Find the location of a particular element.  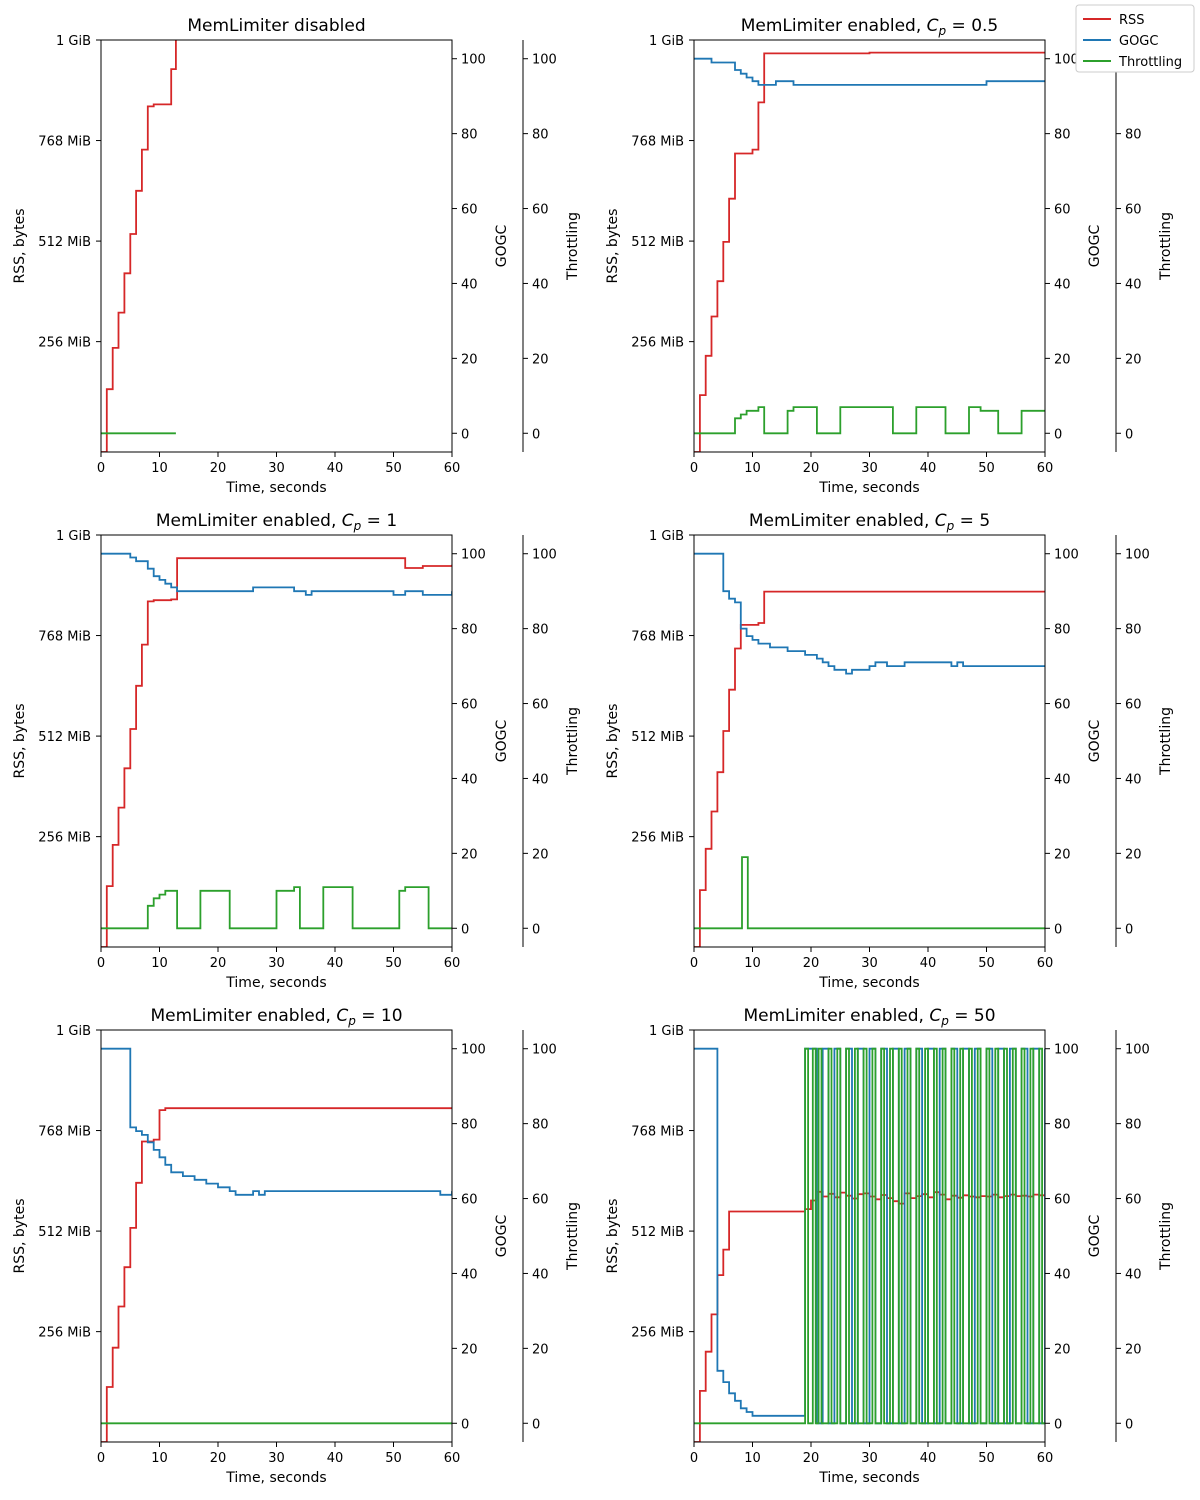

gogc-tick-label: 0 is located at coordinates (465, 929).